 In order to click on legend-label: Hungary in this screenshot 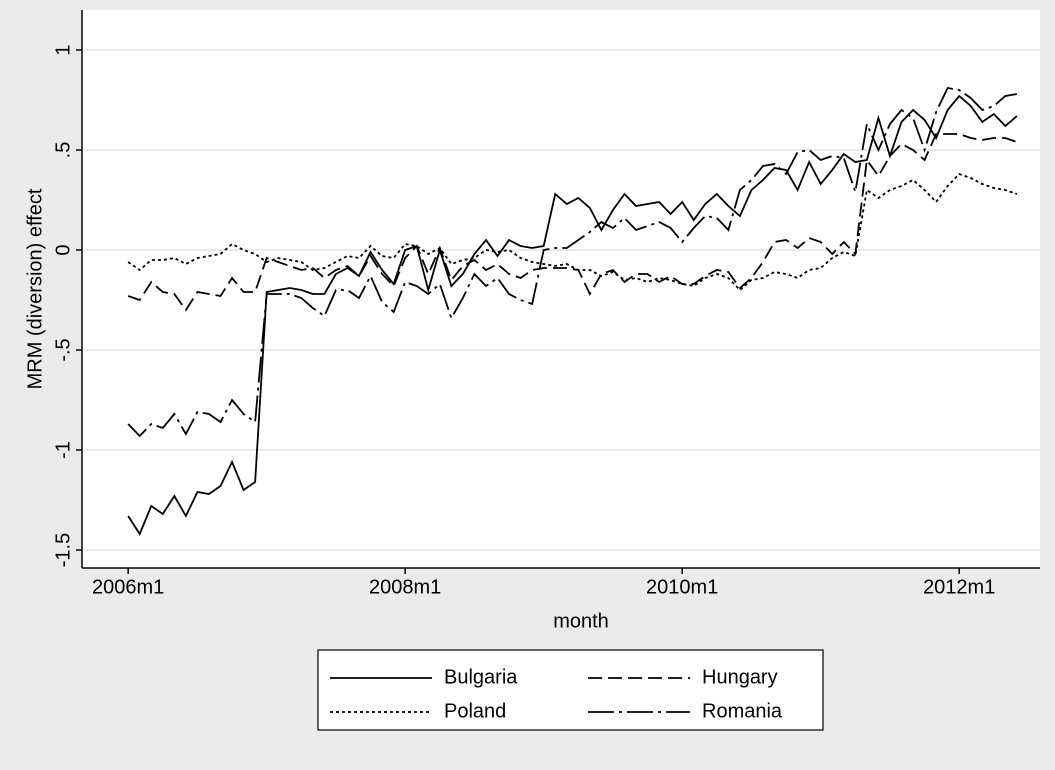, I will do `click(740, 677)`.